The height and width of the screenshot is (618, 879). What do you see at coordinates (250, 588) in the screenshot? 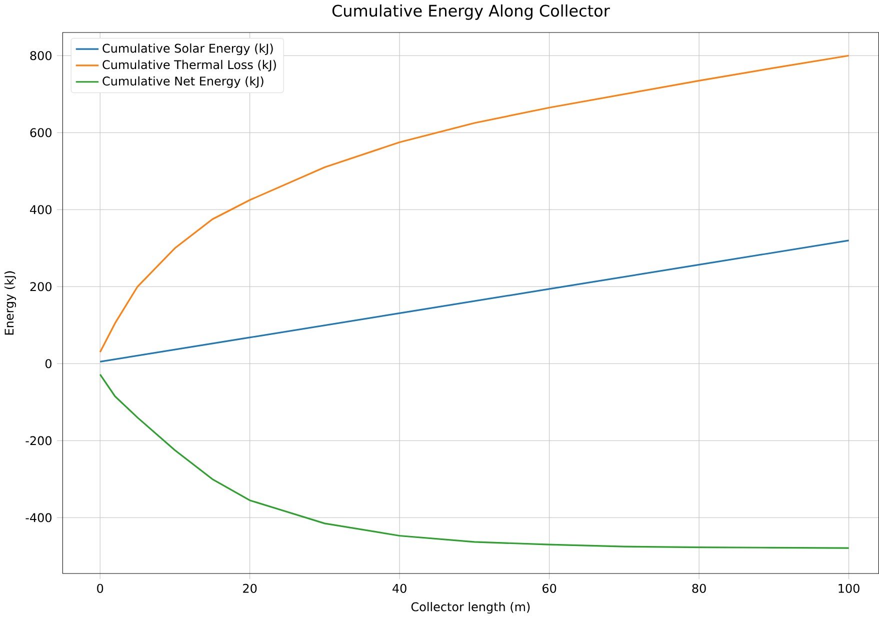
I see `x-tick-label: 20` at bounding box center [250, 588].